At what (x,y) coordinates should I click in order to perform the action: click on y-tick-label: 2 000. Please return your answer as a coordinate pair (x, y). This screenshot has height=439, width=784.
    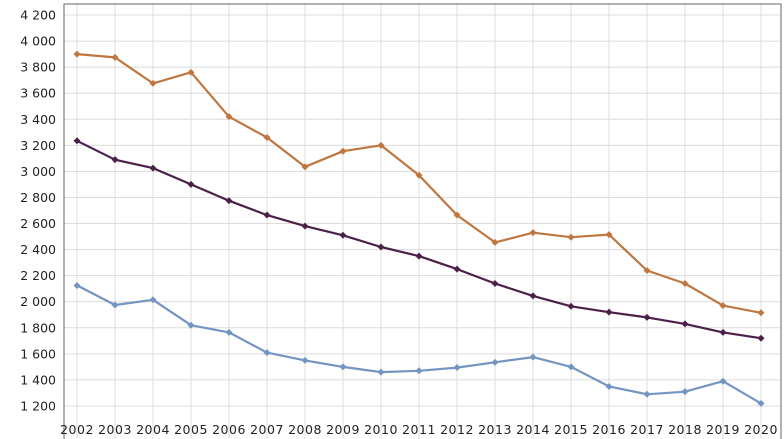
    Looking at the image, I should click on (38, 301).